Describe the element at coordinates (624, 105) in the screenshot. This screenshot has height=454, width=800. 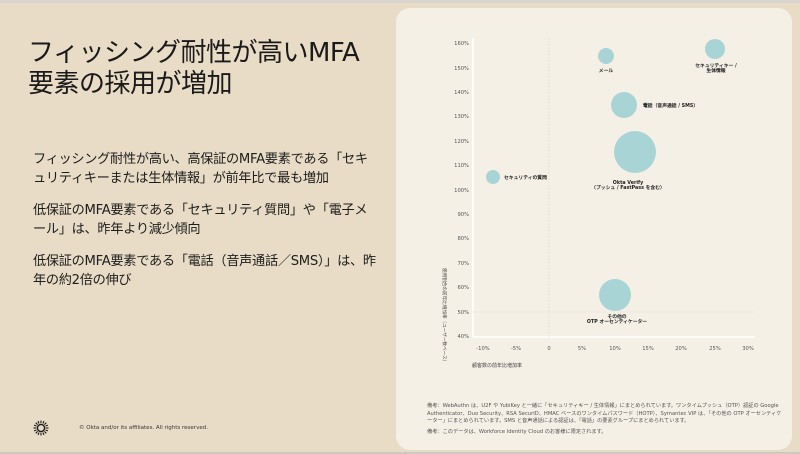
I see `bubble-phone` at that location.